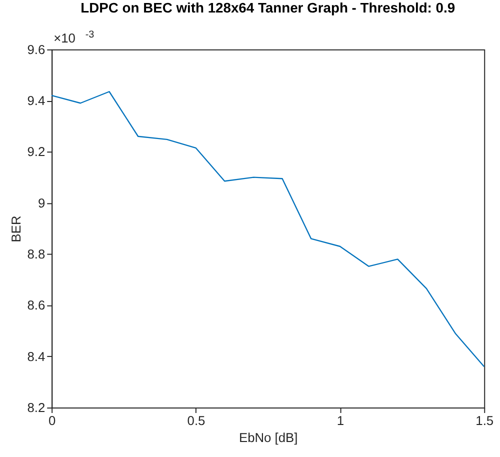  I want to click on y-axis-title: BER, so click(16, 229).